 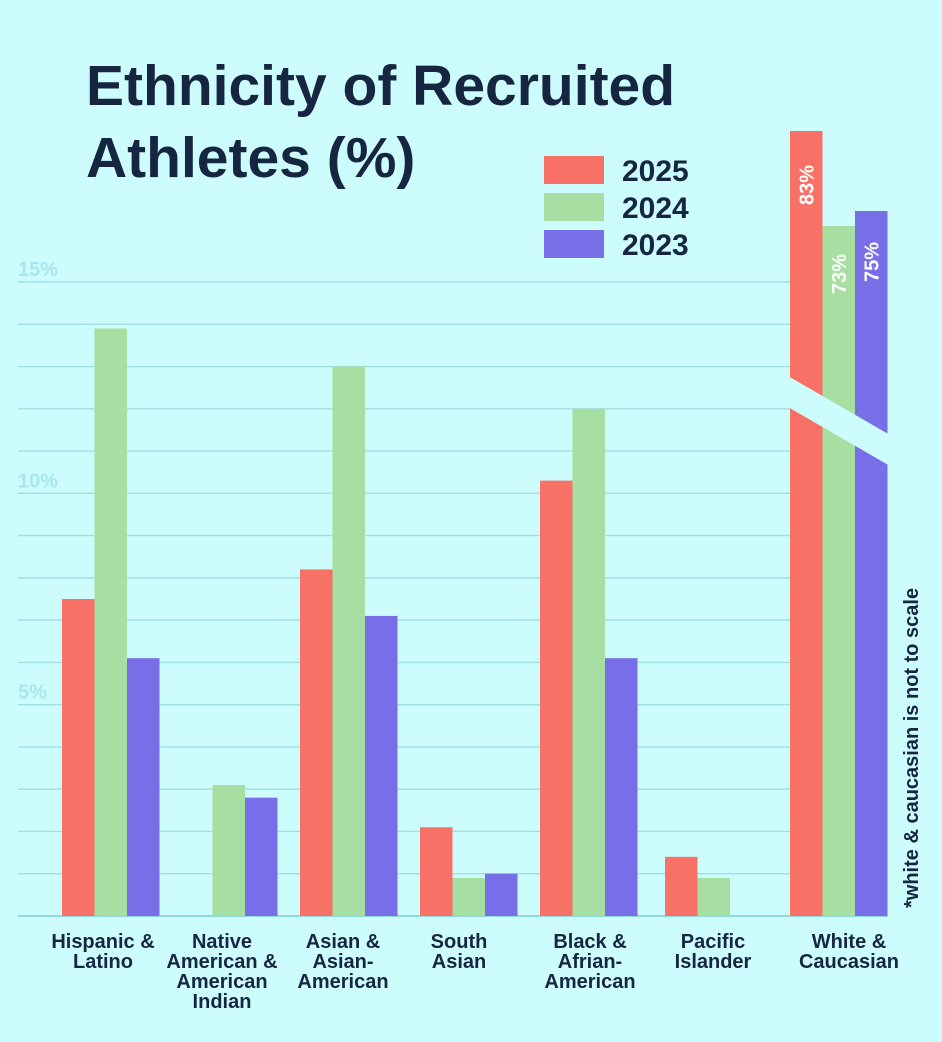 I want to click on x-tick-label: Asian & Asian-American, so click(x=342, y=962).